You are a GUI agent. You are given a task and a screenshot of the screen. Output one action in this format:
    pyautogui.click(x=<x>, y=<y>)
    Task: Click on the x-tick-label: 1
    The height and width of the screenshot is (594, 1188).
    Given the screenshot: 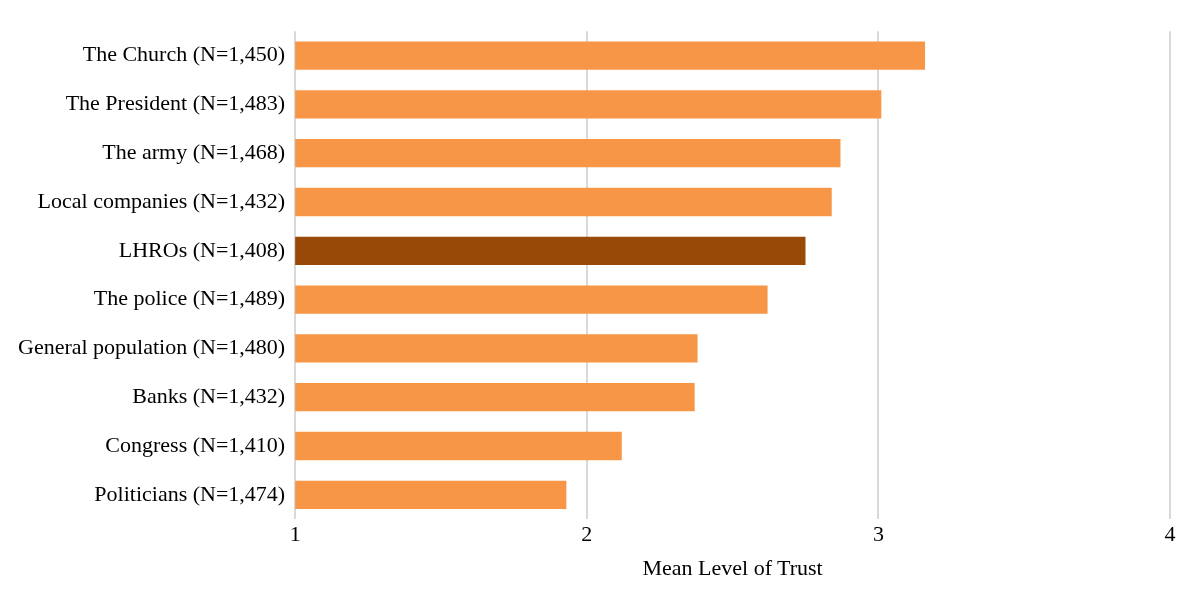 What is the action you would take?
    pyautogui.click(x=295, y=534)
    